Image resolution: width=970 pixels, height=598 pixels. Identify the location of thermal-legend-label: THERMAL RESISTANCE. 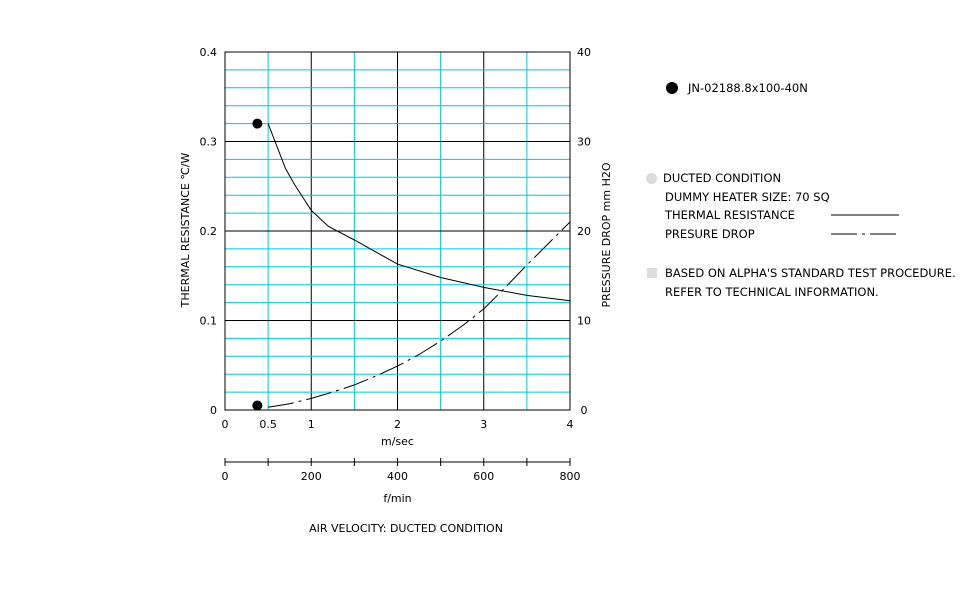
(730, 215).